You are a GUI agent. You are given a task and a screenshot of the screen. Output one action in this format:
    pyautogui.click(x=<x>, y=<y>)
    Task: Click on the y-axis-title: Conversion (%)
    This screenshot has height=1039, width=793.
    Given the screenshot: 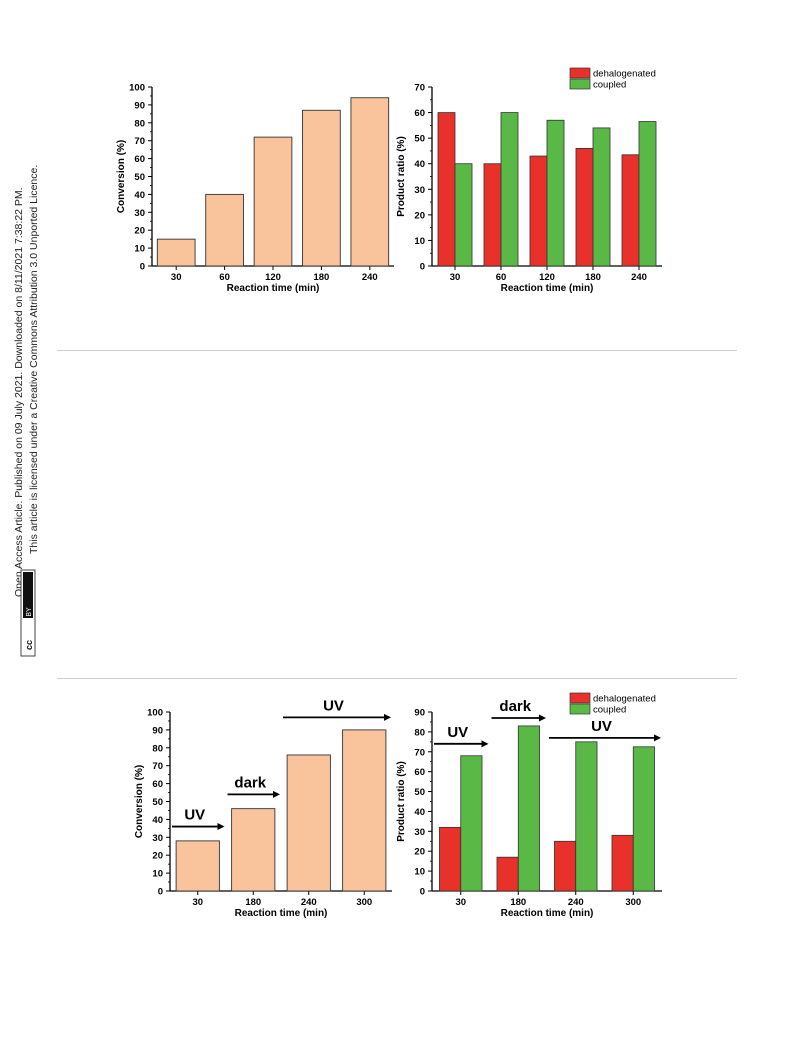 What is the action you would take?
    pyautogui.click(x=139, y=801)
    